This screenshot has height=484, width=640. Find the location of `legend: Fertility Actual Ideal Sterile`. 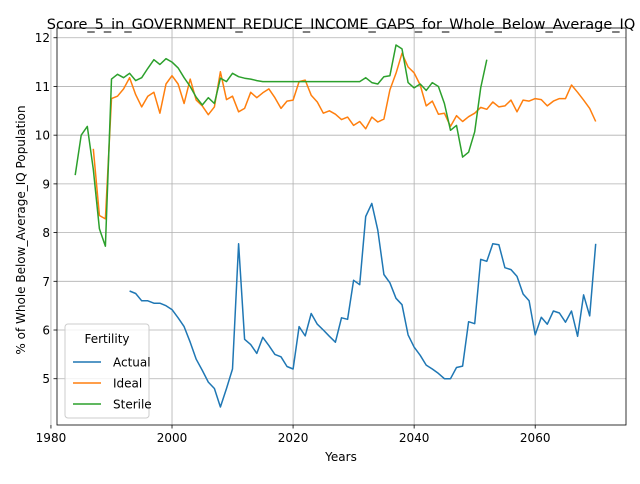

legend: Fertility Actual Ideal Sterile is located at coordinates (108, 371).